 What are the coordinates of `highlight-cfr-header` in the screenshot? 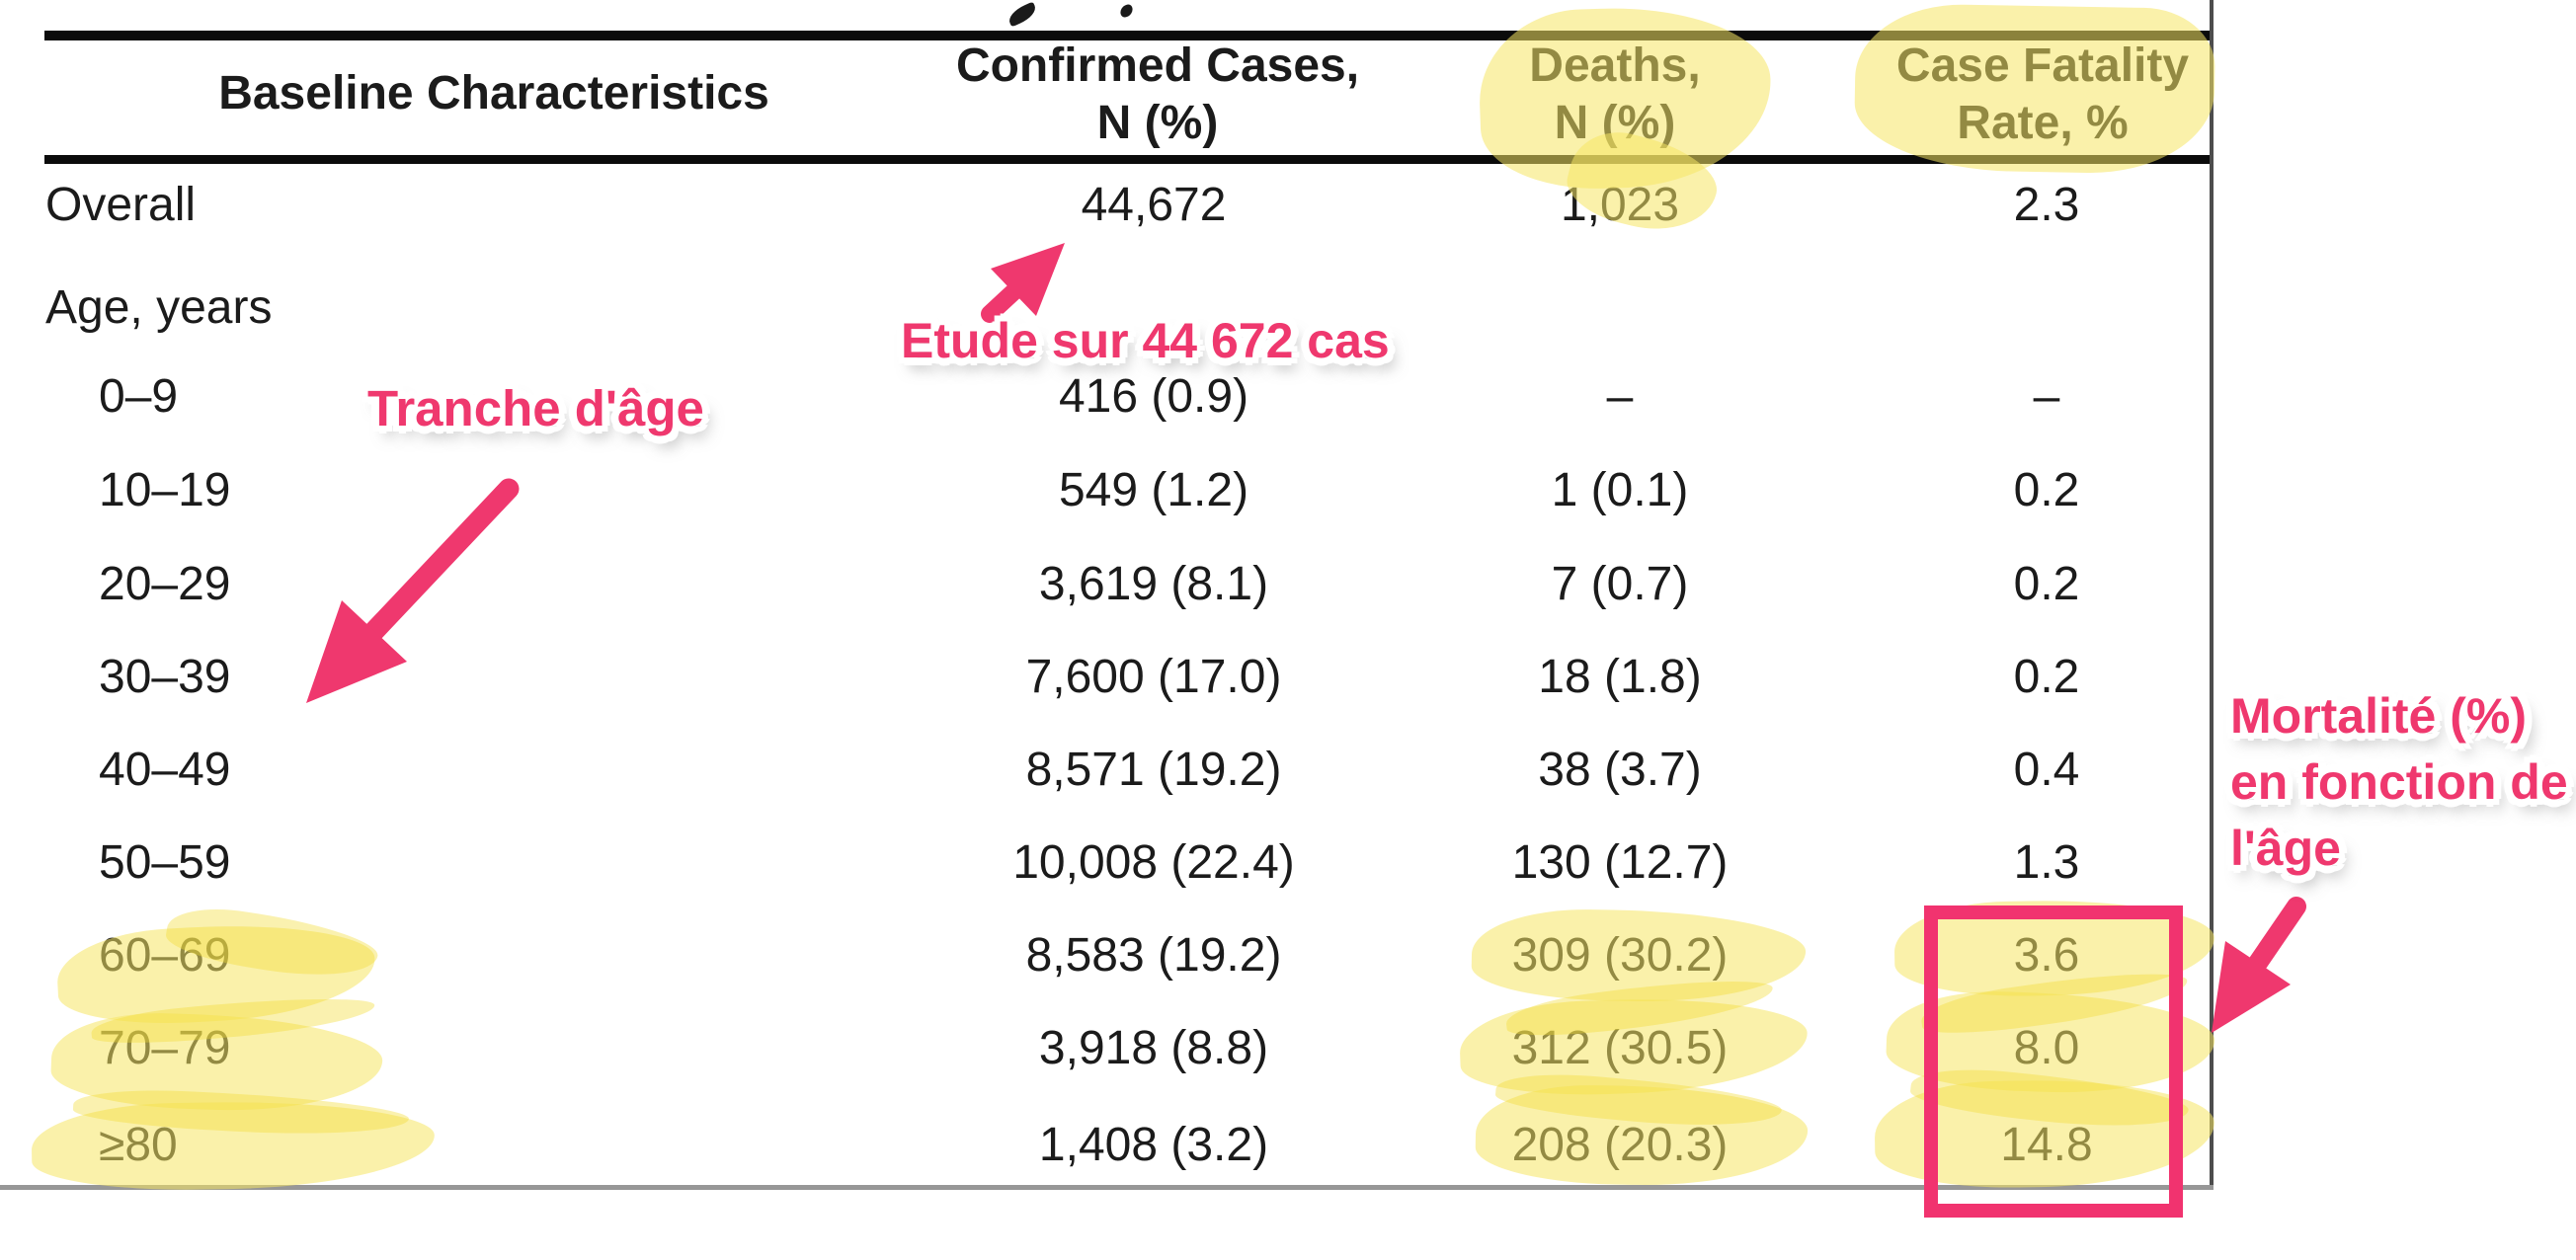 It's located at (2034, 89).